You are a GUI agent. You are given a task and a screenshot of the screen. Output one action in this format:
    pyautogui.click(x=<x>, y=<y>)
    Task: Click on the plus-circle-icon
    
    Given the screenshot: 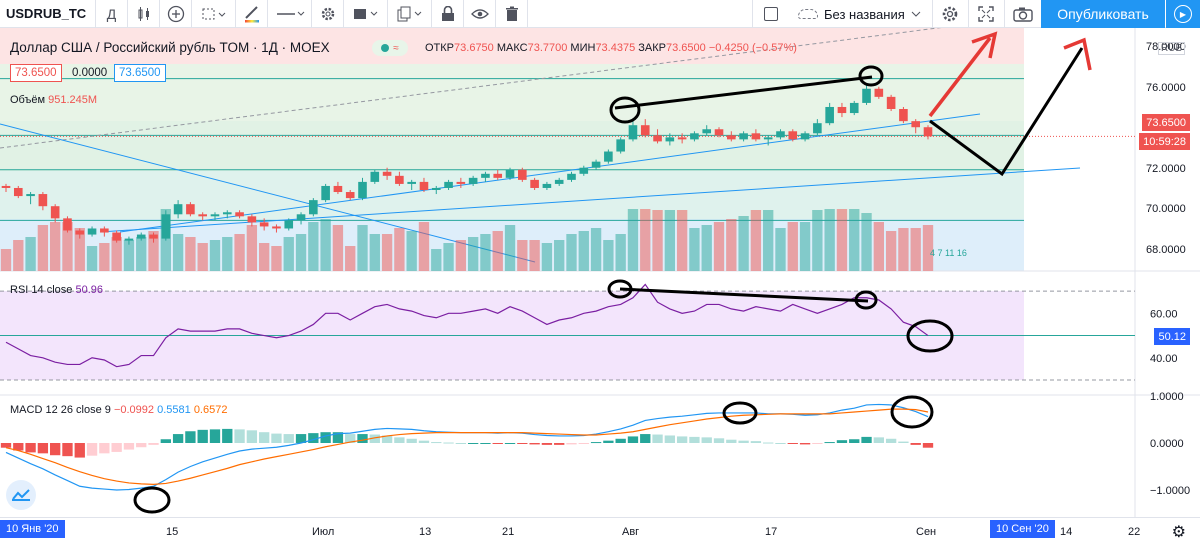 What is the action you would take?
    pyautogui.click(x=176, y=14)
    